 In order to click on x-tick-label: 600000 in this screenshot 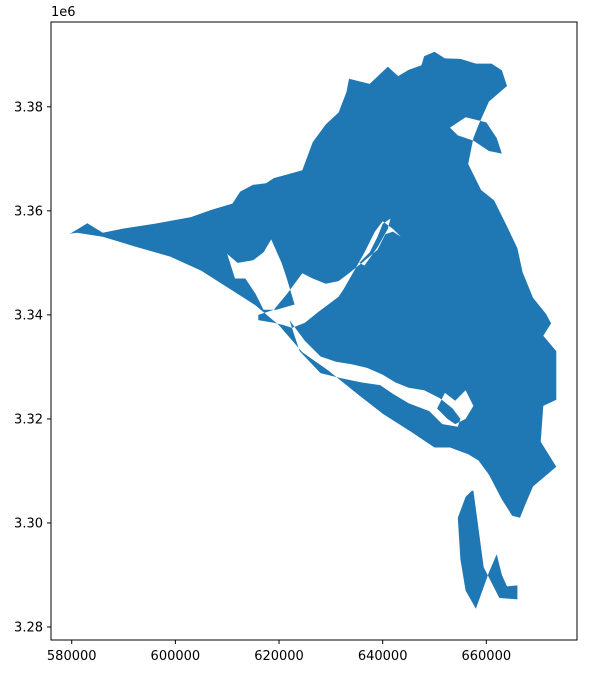, I will do `click(176, 656)`.